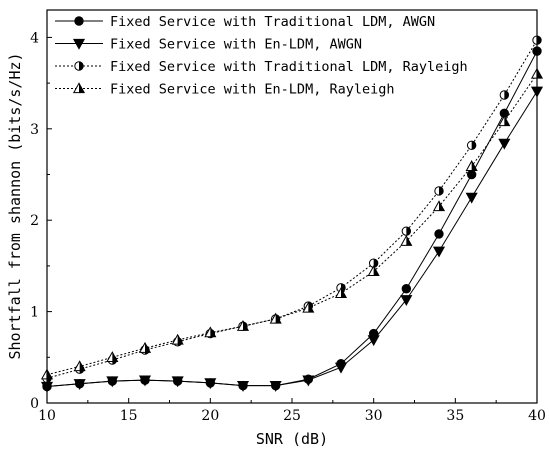  Describe the element at coordinates (537, 416) in the screenshot. I see `x-tick-label: 40` at that location.